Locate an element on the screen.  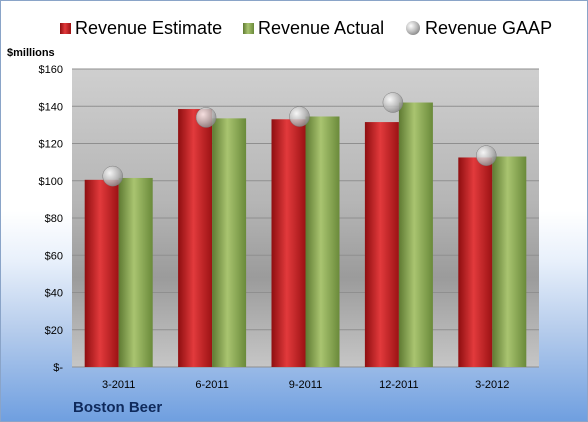
y-tick-label: $40 is located at coordinates (54, 294).